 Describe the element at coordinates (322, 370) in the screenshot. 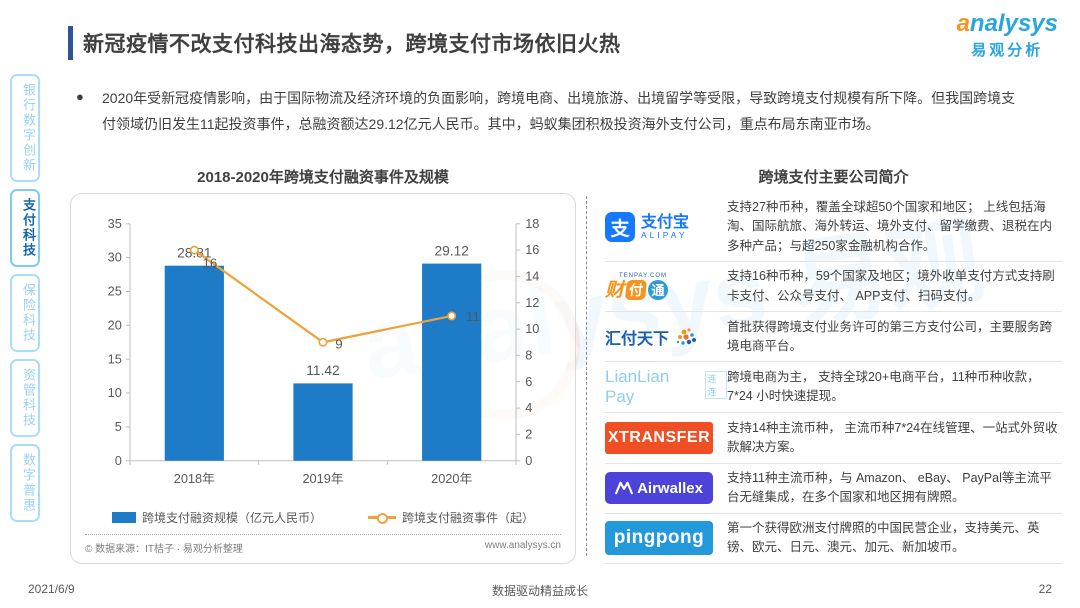

I see `svg-text: 11.42` at that location.